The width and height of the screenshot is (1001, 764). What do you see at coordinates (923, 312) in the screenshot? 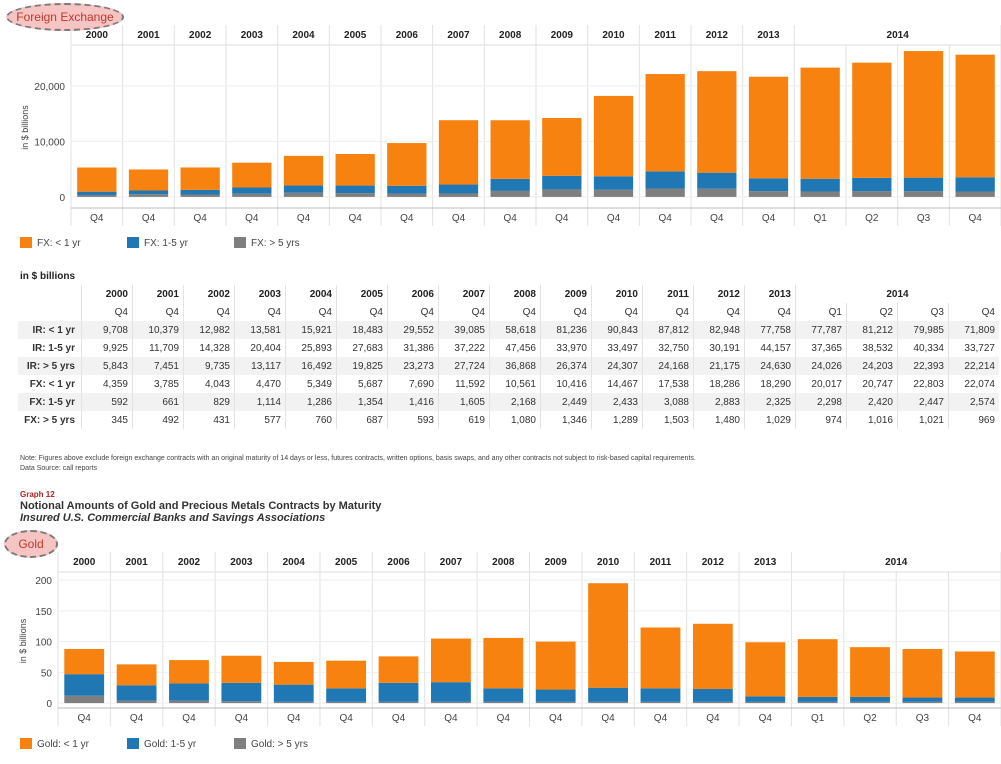
I see `table-quarter-cell: Q3` at bounding box center [923, 312].